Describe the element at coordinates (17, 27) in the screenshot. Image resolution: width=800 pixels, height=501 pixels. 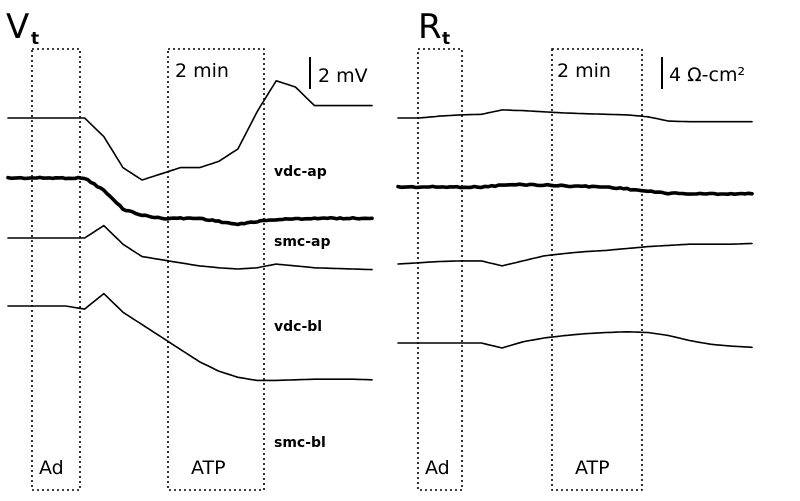
I see `vt-panel-title: V` at that location.